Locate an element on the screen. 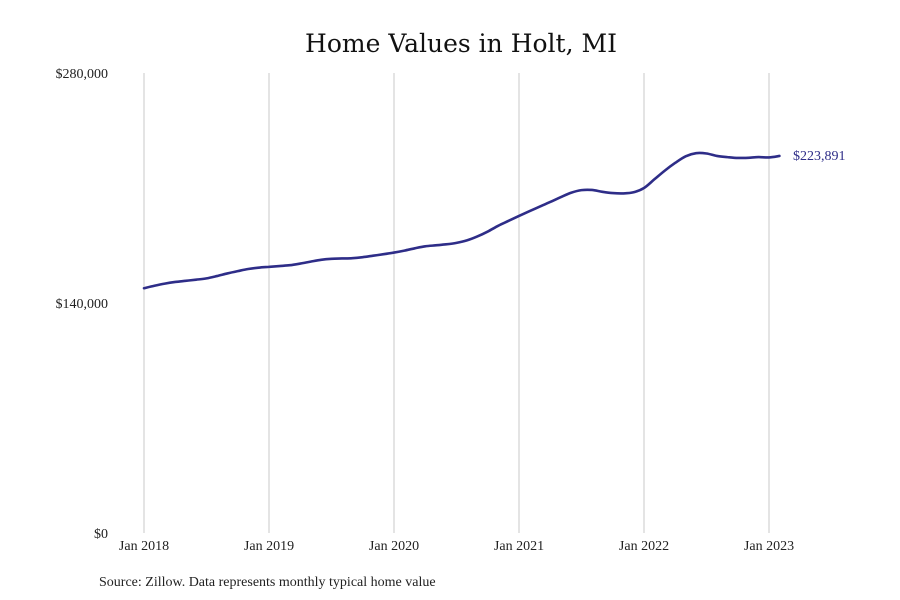 The height and width of the screenshot is (600, 900). x-tick-label: Jan 2018 is located at coordinates (144, 546).